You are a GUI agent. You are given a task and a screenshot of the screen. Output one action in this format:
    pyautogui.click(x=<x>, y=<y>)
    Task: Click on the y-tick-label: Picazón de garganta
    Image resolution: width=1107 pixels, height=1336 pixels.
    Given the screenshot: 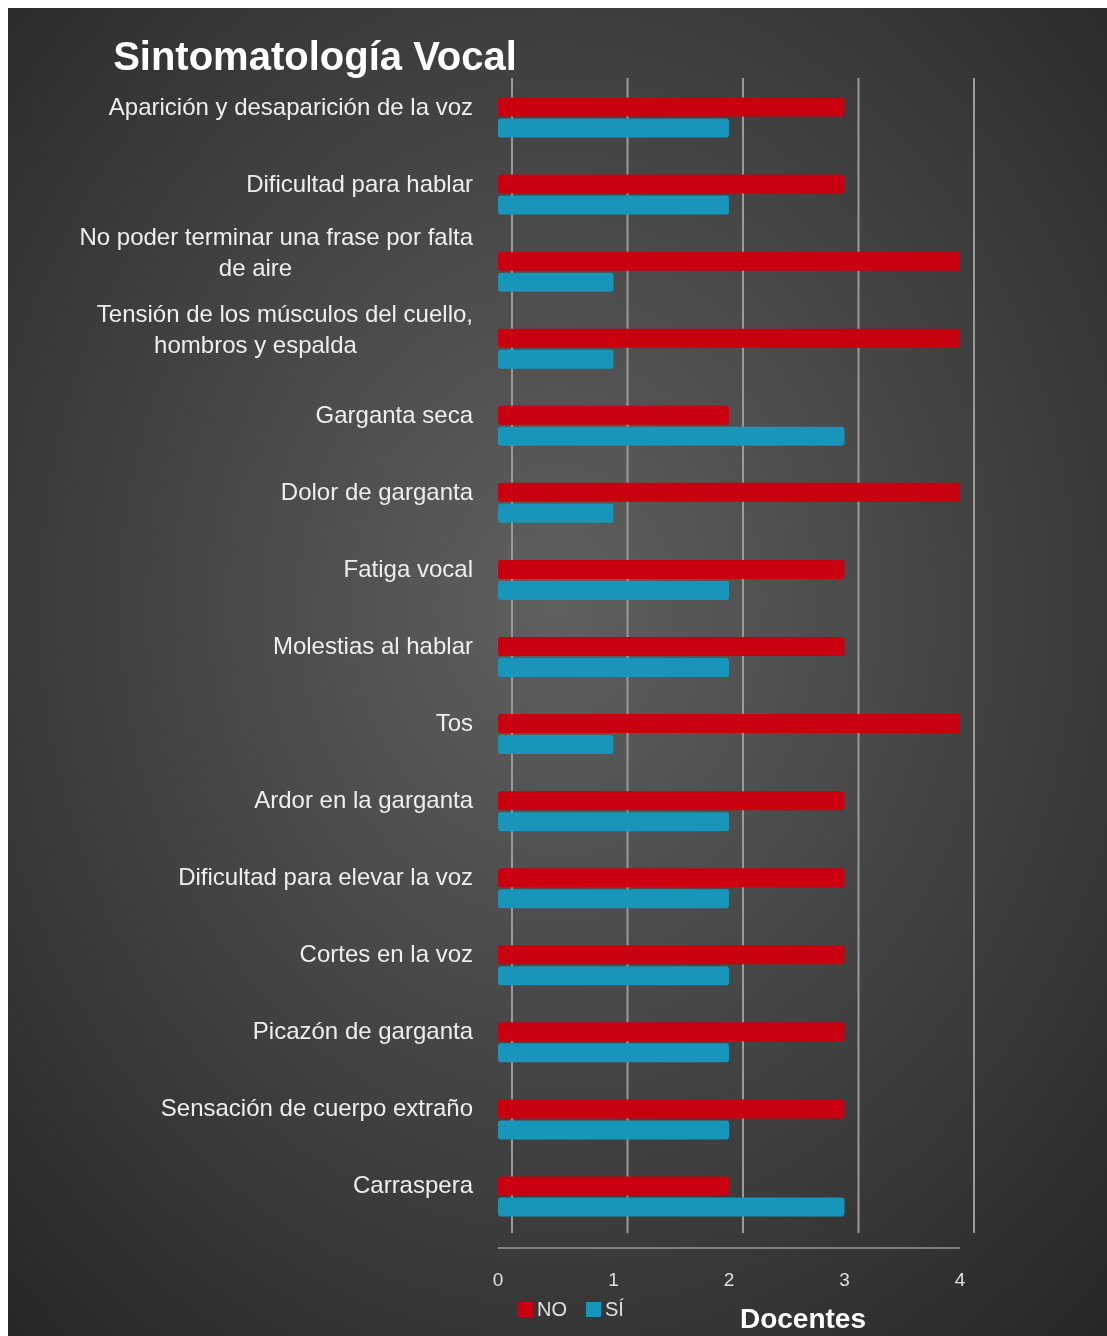 What is the action you would take?
    pyautogui.click(x=363, y=1031)
    